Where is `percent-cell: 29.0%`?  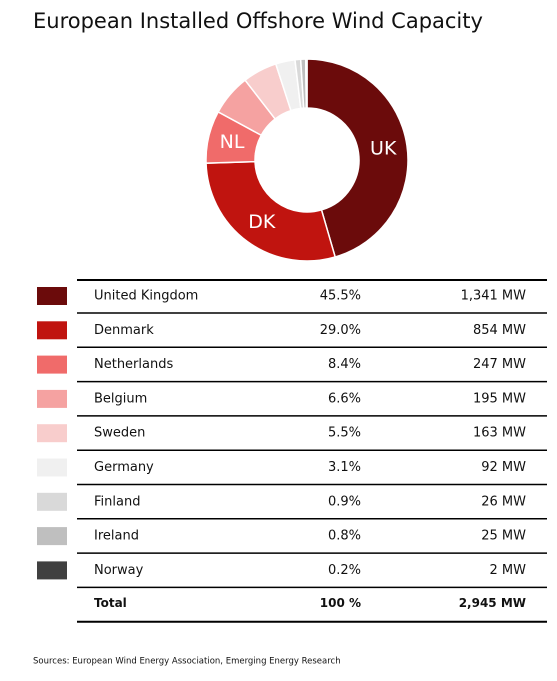 percent-cell: 29.0% is located at coordinates (340, 330).